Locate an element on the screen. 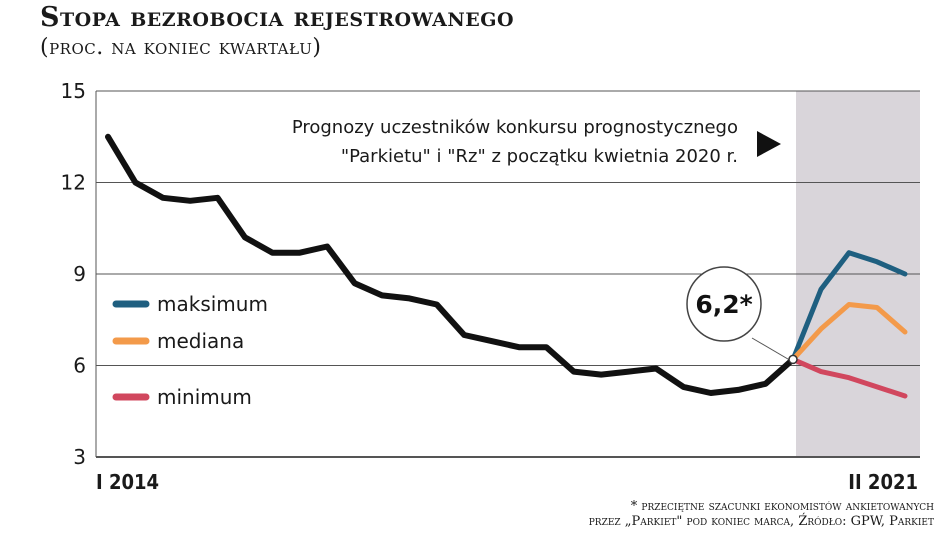 The width and height of the screenshot is (948, 536). legend: maksimum mediana minimum is located at coordinates (190, 350).